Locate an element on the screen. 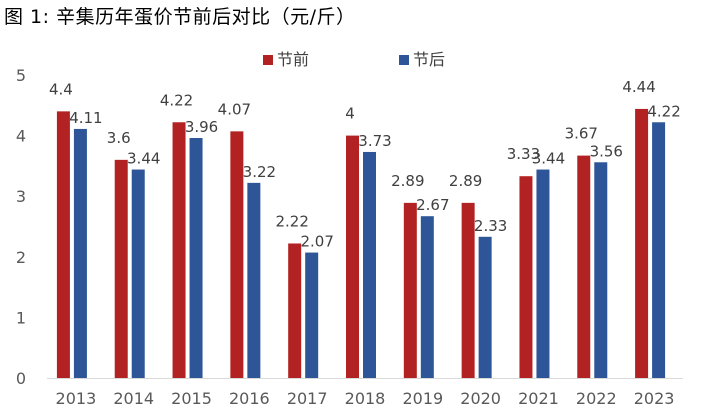  x-tick-label: 2021 is located at coordinates (538, 398).